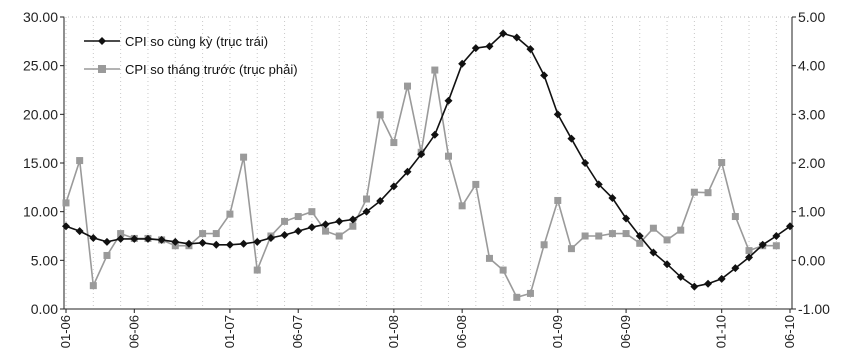  Describe the element at coordinates (196, 41) in the screenshot. I see `legend-label-cpi-so-cung-ky: CPI so cùng kỳ (trục trái)` at that location.